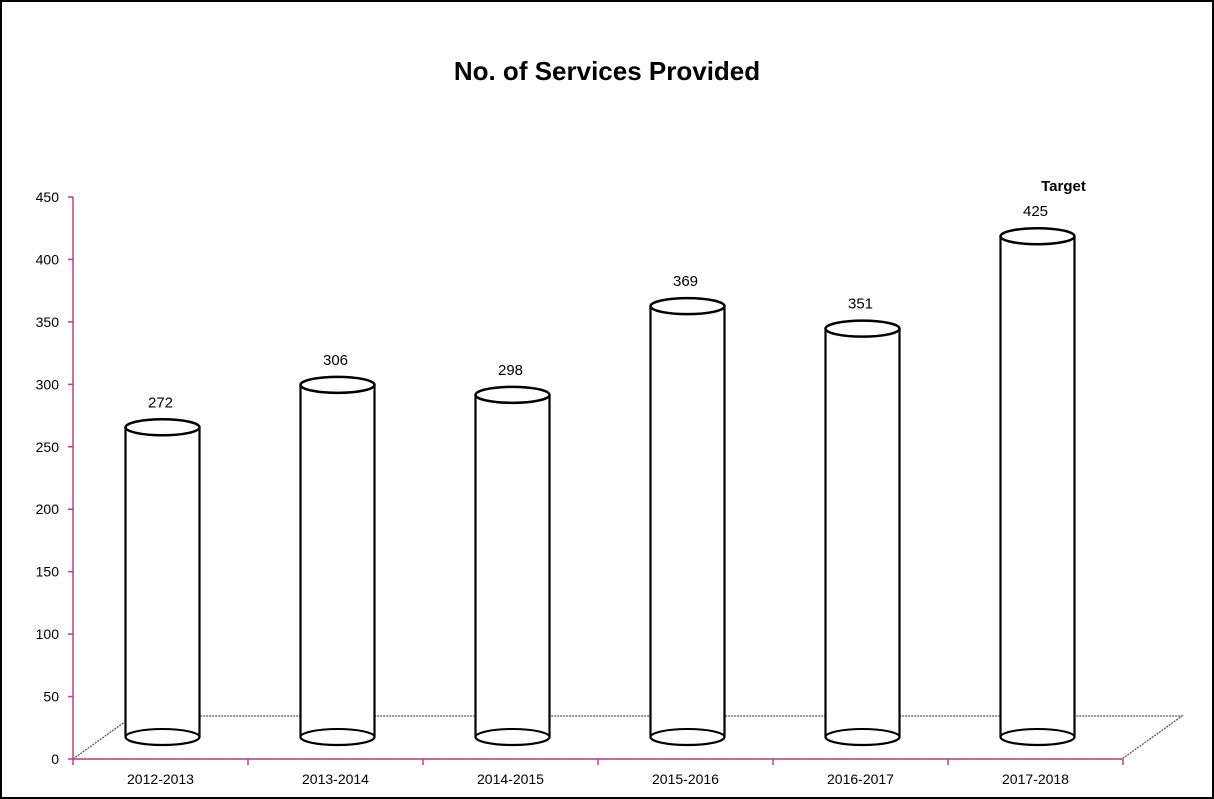 The image size is (1214, 799). I want to click on y-tick-label: 350, so click(48, 322).